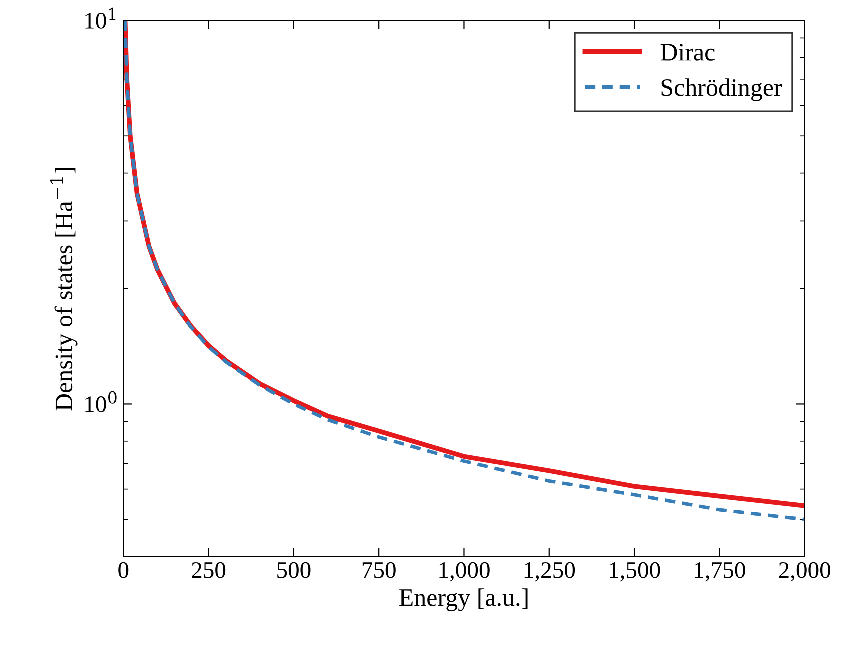 The image size is (841, 646). What do you see at coordinates (464, 600) in the screenshot?
I see `x-axis-title: Energy [a.u.]` at bounding box center [464, 600].